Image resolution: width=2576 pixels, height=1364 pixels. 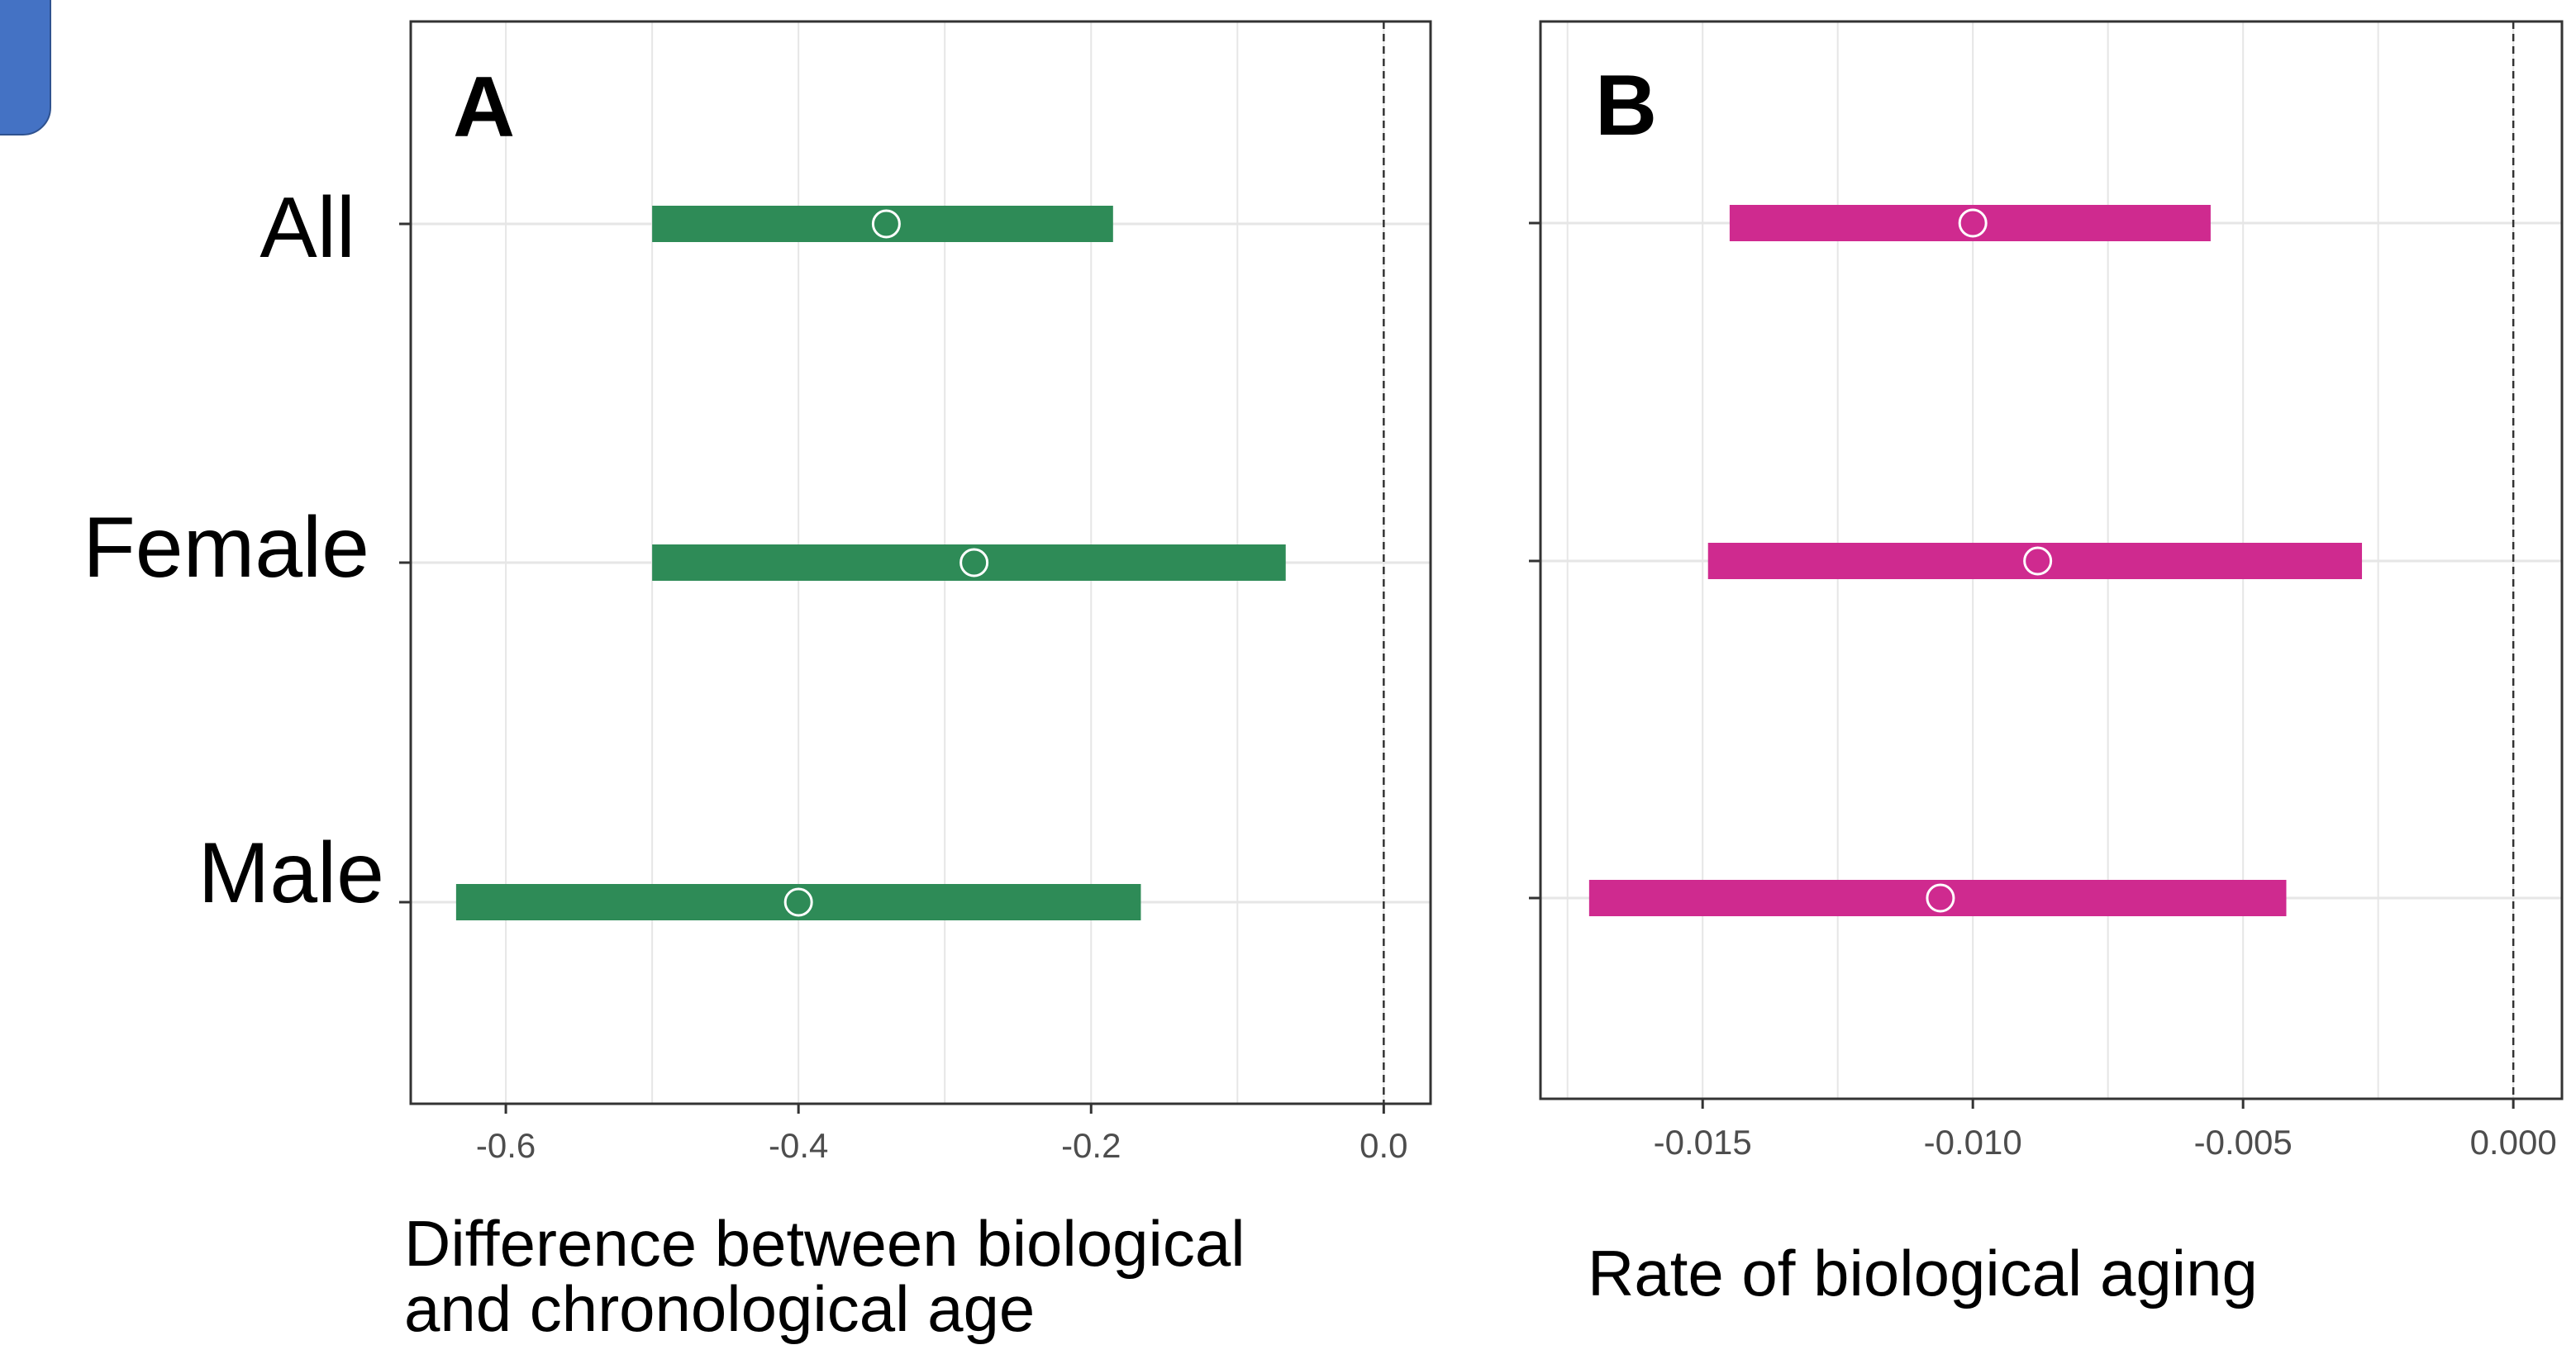 What do you see at coordinates (720, 1308) in the screenshot?
I see `x-axis-label: and chronological age` at bounding box center [720, 1308].